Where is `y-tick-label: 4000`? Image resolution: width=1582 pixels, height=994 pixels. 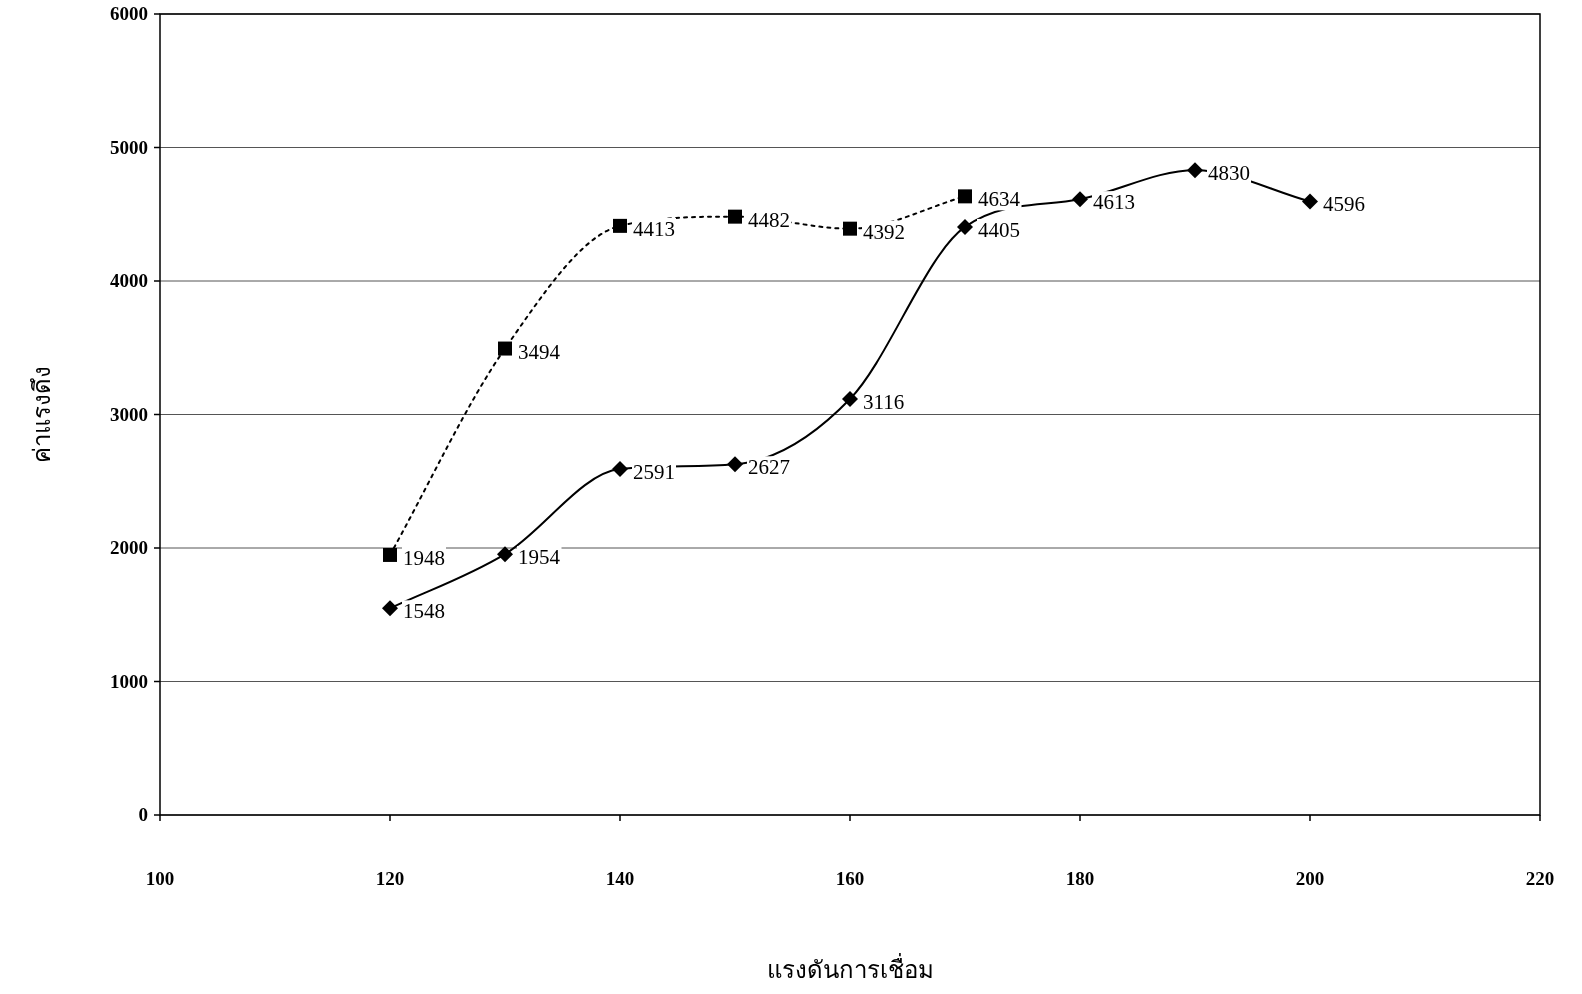 y-tick-label: 4000 is located at coordinates (129, 280).